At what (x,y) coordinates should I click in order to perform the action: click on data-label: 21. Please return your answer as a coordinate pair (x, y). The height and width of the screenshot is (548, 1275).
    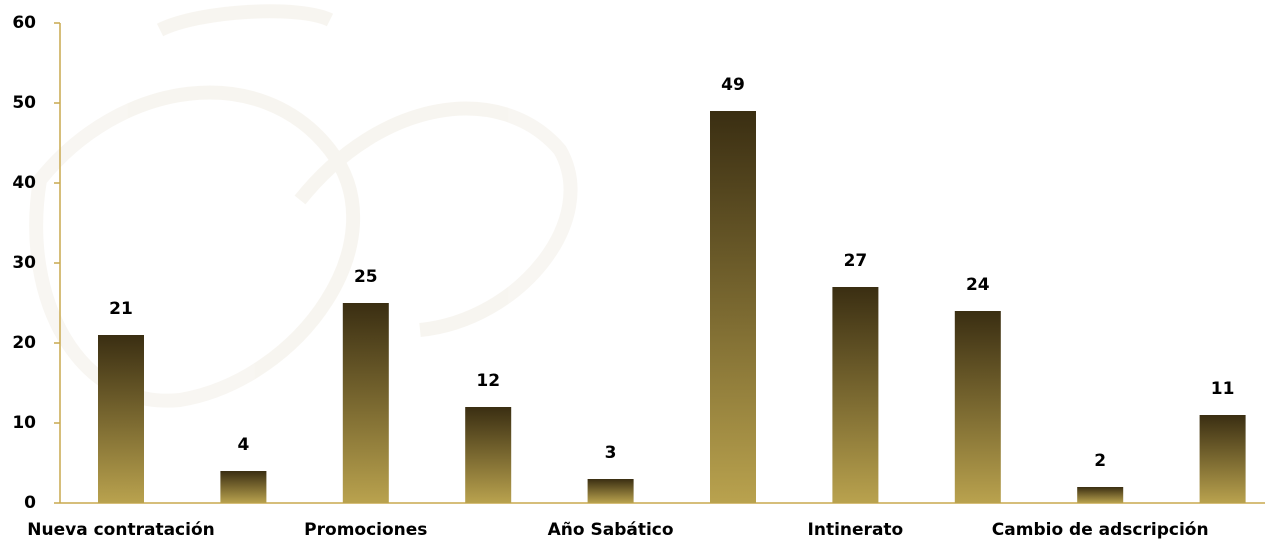
    Looking at the image, I should click on (121, 309).